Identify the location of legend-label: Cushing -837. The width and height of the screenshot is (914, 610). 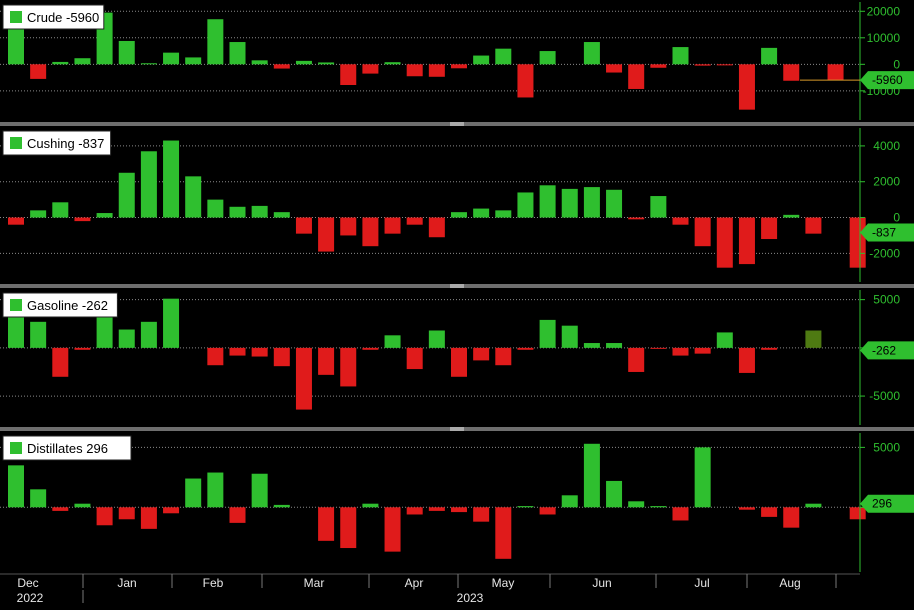
(65, 143).